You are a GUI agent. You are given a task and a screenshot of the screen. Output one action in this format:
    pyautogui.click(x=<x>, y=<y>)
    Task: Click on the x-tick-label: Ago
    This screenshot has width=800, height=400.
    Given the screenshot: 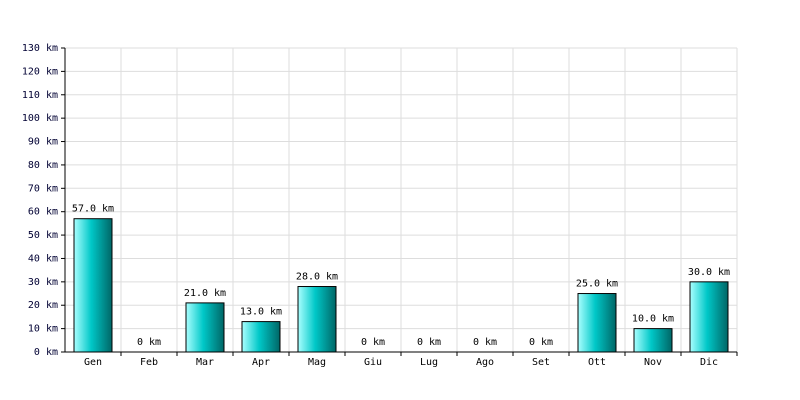 What is the action you would take?
    pyautogui.click(x=485, y=362)
    